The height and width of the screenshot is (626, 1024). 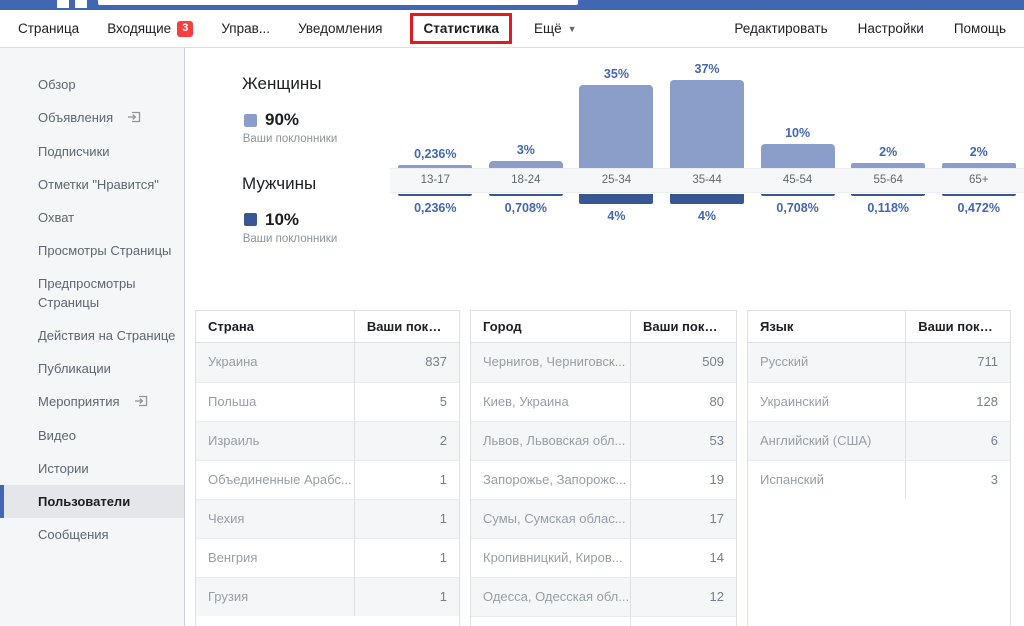 What do you see at coordinates (340, 28) in the screenshot?
I see `nav-tab-4: Уведомления` at bounding box center [340, 28].